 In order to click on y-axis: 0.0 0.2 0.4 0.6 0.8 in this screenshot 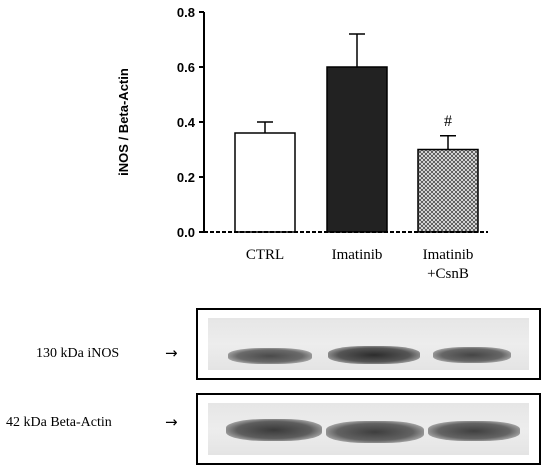, I will do `click(191, 122)`.